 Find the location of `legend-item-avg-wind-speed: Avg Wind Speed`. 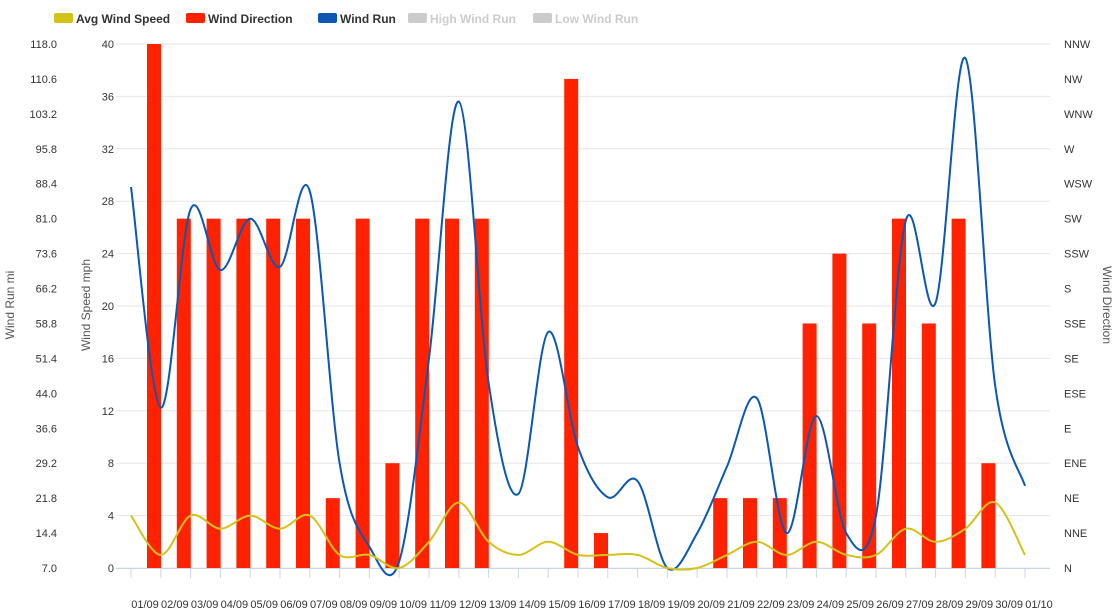

legend-item-avg-wind-speed: Avg Wind Speed is located at coordinates (112, 19).